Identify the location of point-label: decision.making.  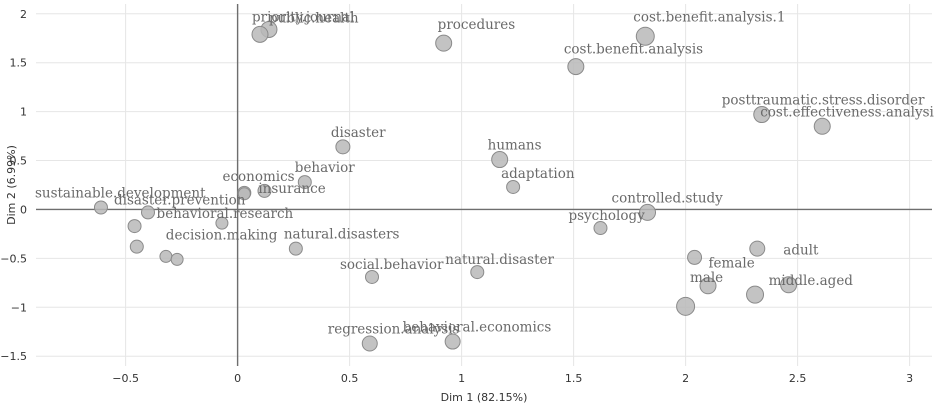
(222, 236).